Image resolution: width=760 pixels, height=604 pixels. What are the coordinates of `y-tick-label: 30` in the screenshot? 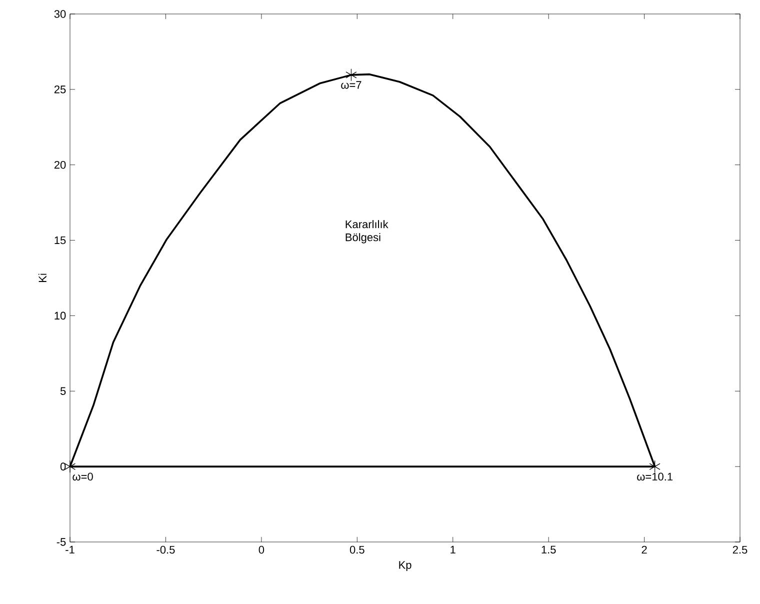 It's located at (60, 14).